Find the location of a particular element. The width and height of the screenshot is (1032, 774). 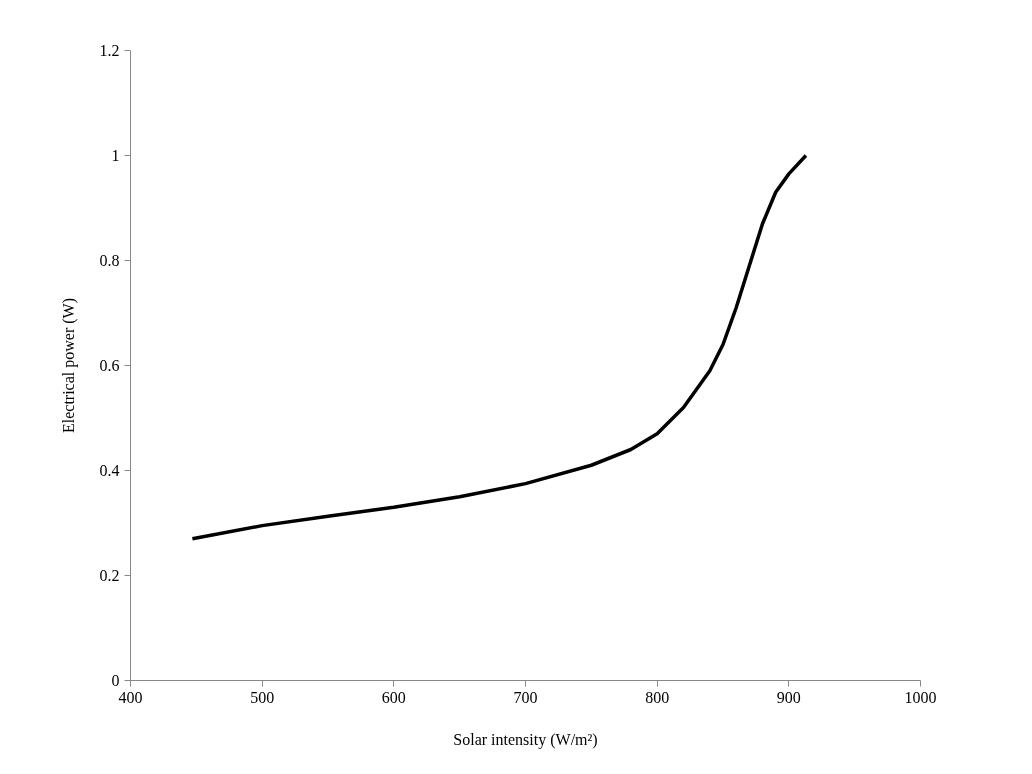

x-tick-label: 800 is located at coordinates (657, 697).